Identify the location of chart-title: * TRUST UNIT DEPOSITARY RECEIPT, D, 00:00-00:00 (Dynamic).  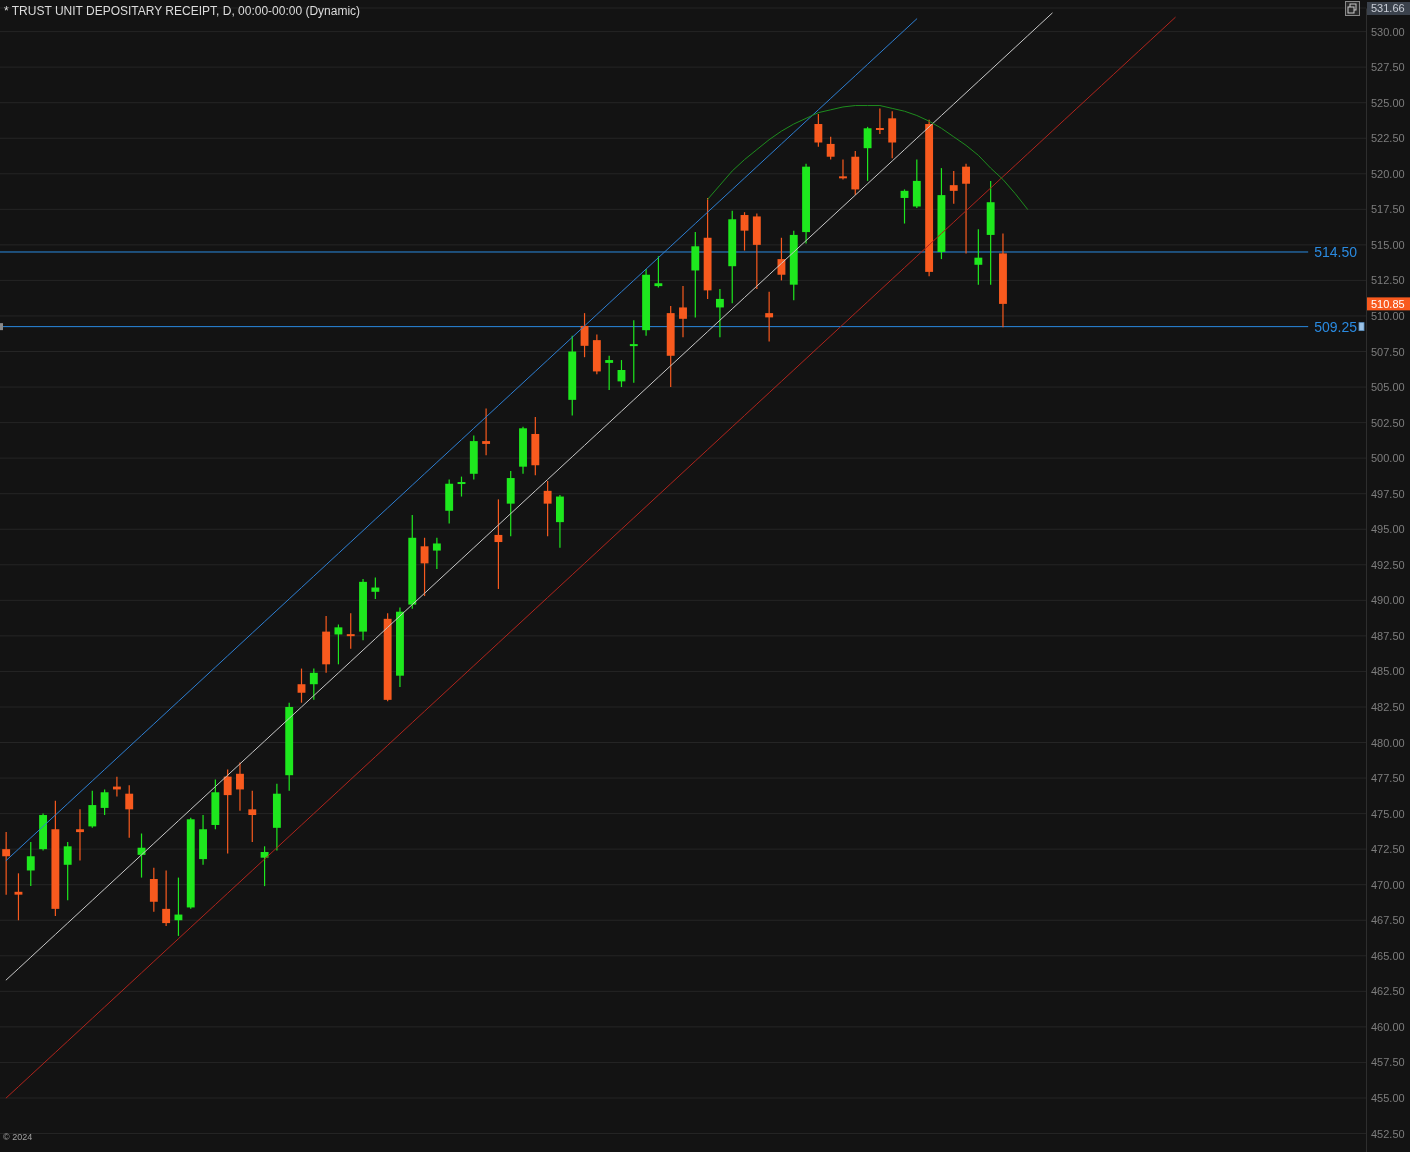
(182, 11).